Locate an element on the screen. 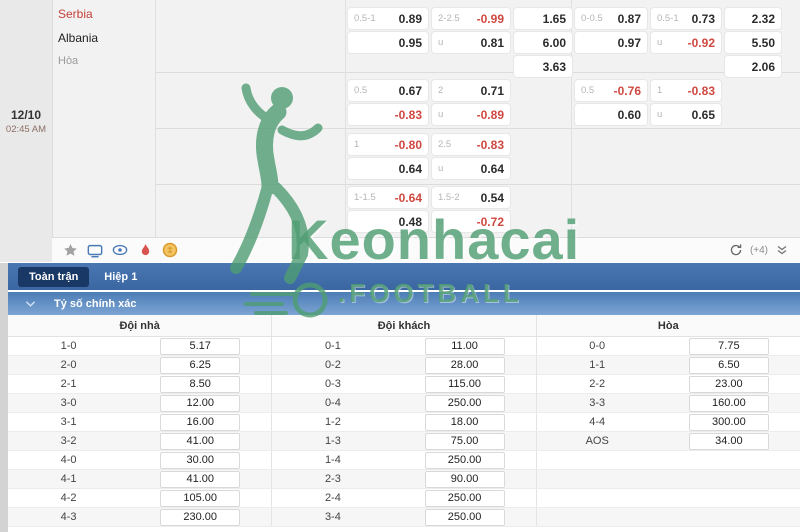  score-label: 2-3 is located at coordinates (332, 479).